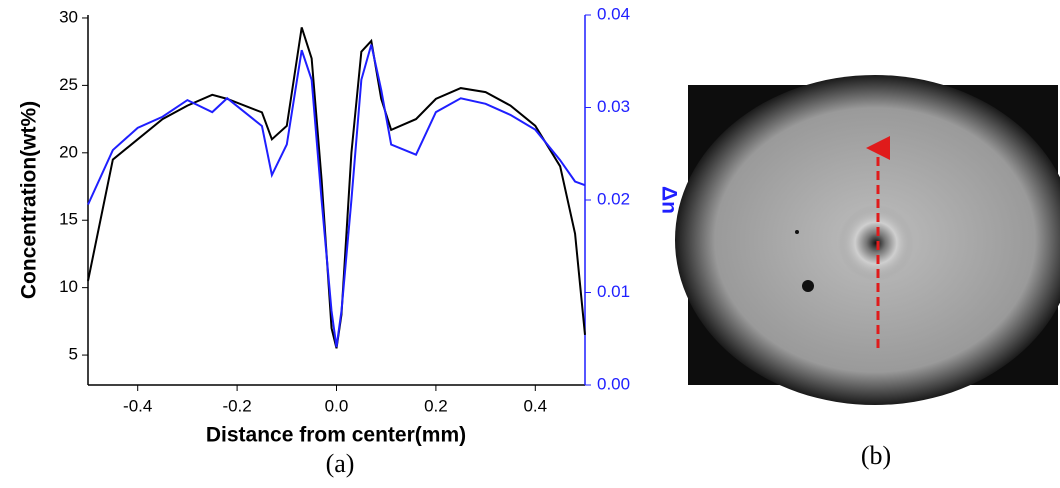 The width and height of the screenshot is (1060, 488). What do you see at coordinates (336, 435) in the screenshot?
I see `x-axis-label: Distance from center(mm)` at bounding box center [336, 435].